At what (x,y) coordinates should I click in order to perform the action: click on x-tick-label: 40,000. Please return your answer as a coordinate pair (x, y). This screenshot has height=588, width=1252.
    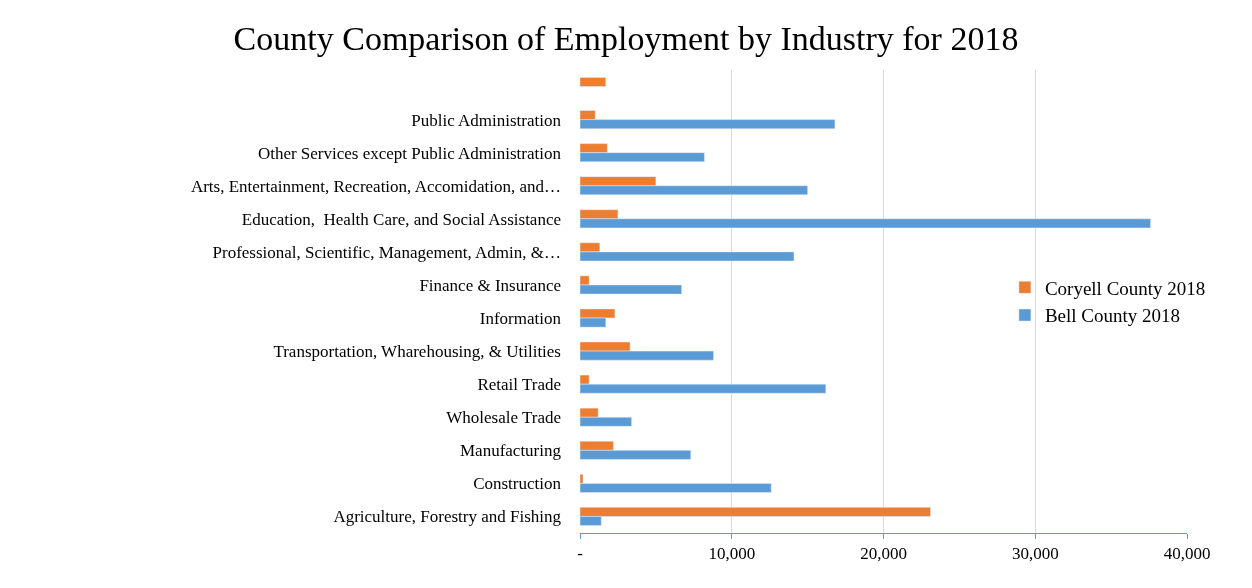
    Looking at the image, I should click on (1187, 554).